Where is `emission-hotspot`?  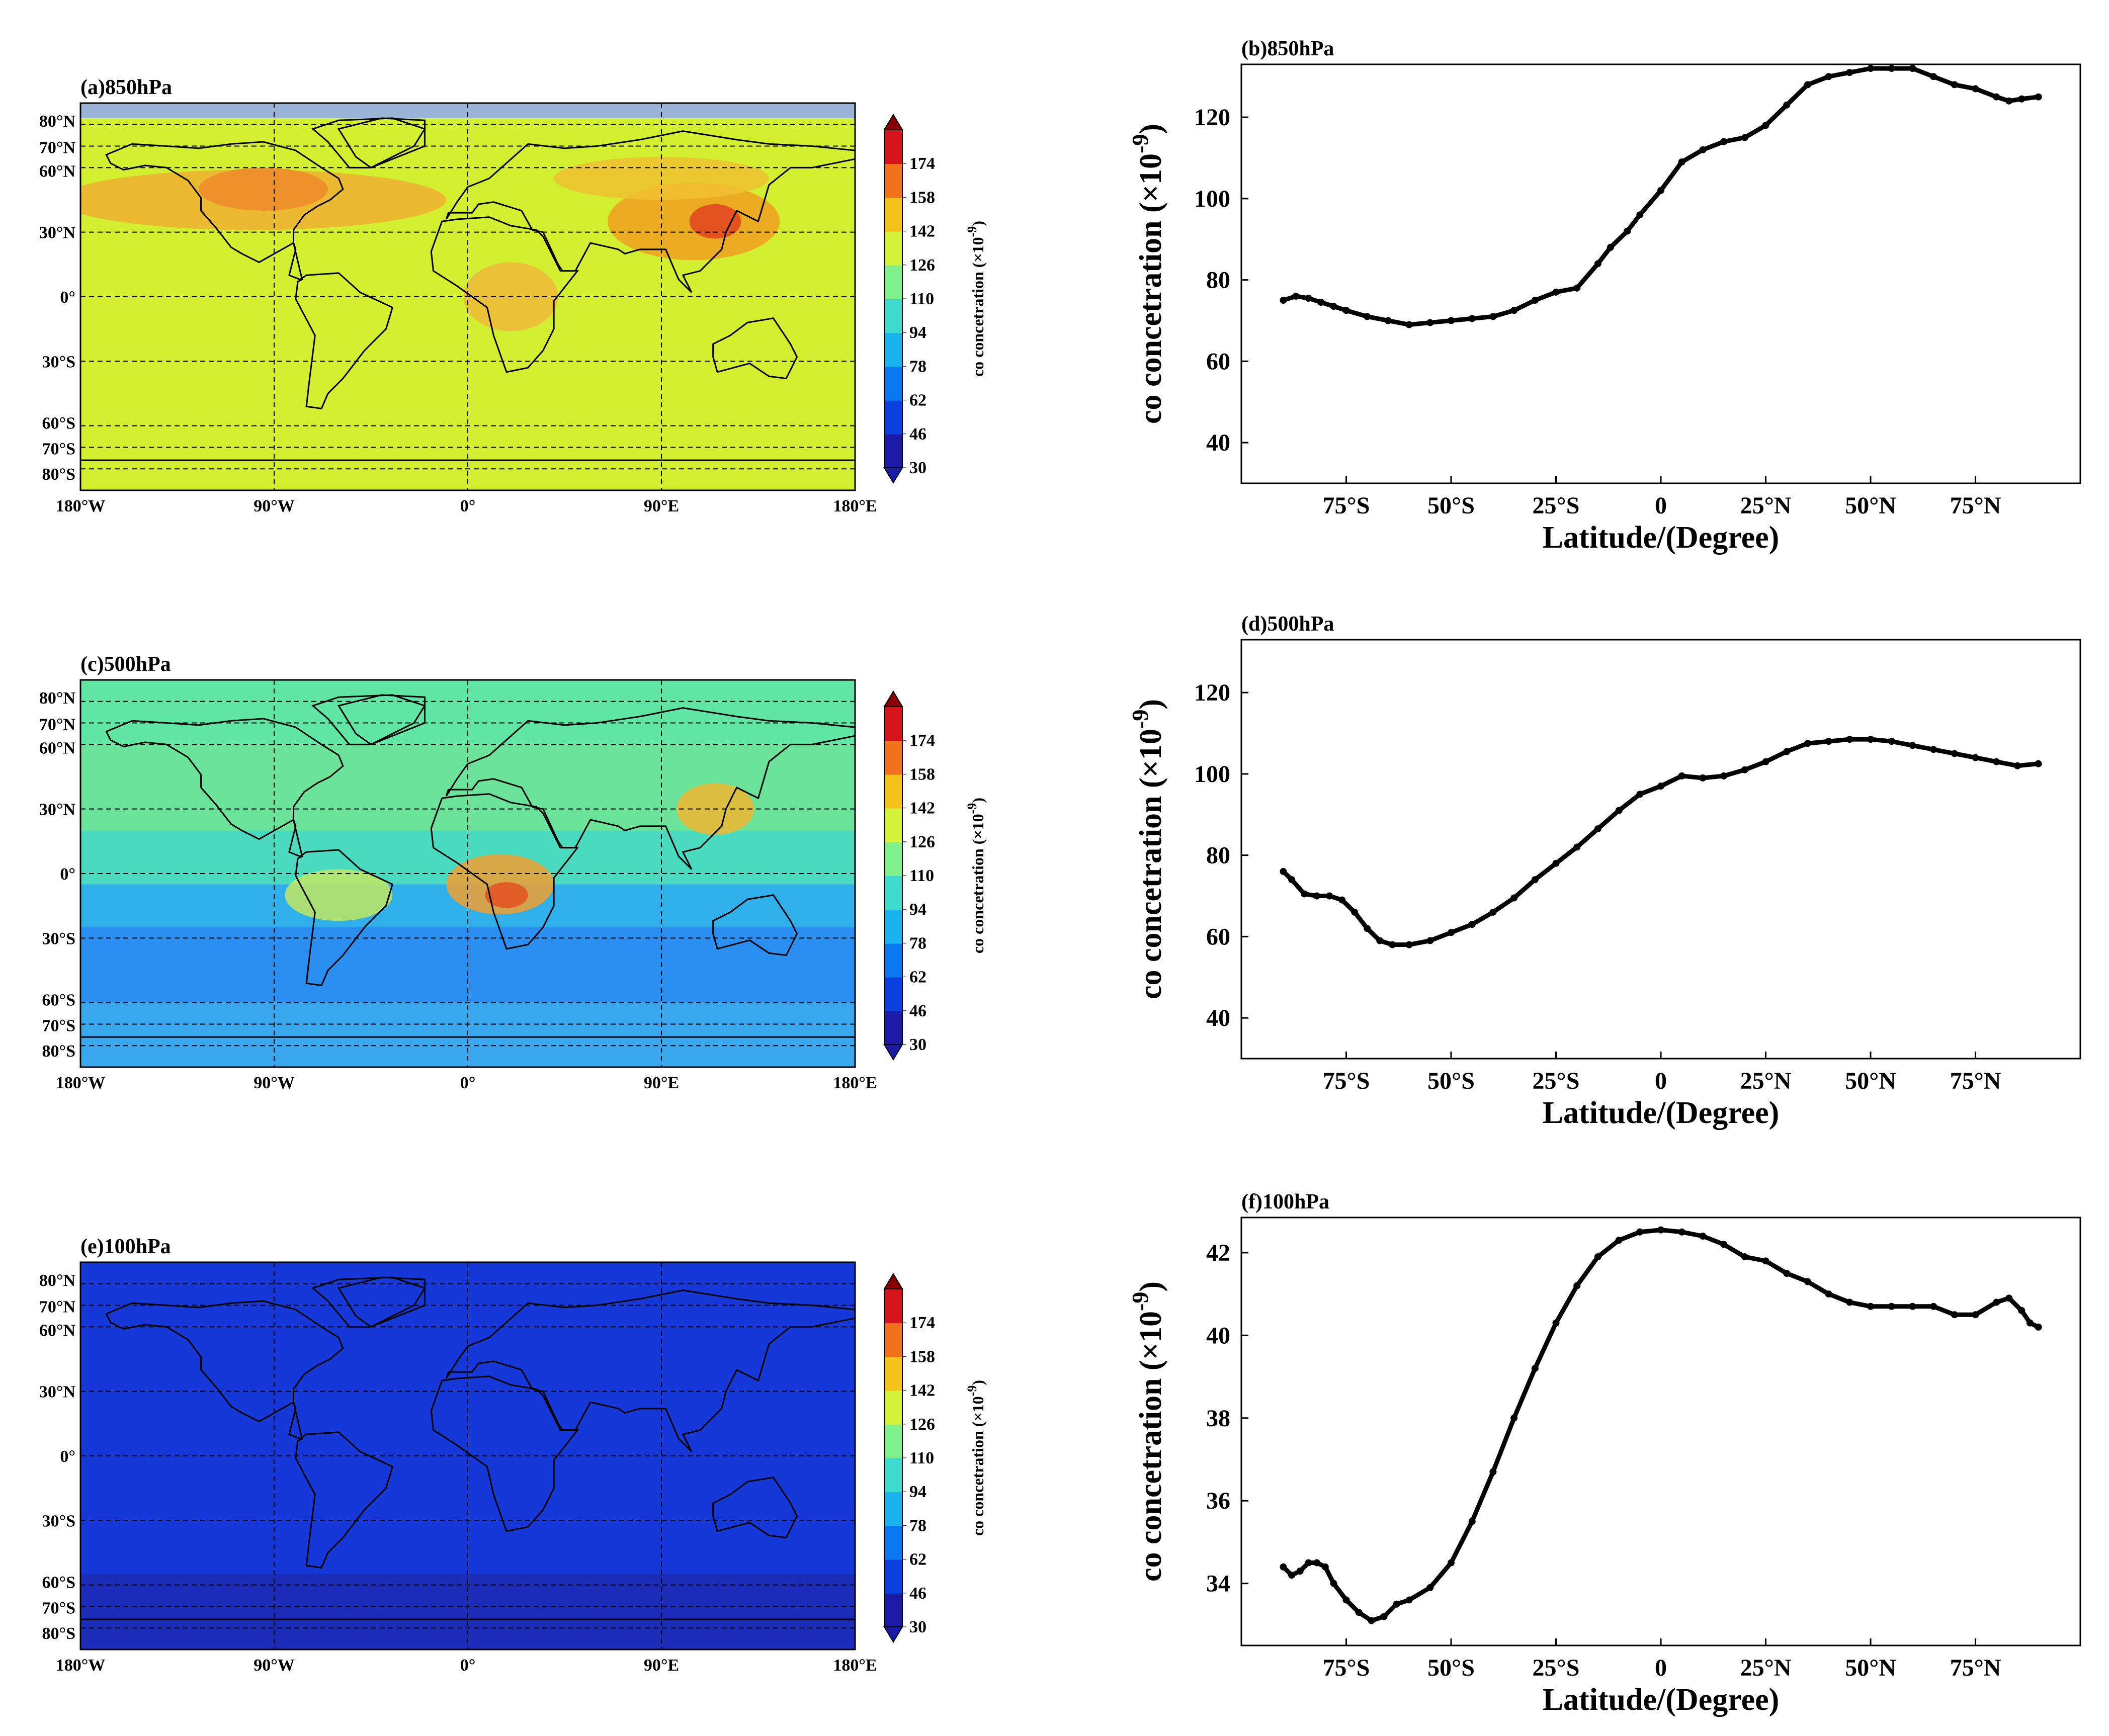 emission-hotspot is located at coordinates (715, 222).